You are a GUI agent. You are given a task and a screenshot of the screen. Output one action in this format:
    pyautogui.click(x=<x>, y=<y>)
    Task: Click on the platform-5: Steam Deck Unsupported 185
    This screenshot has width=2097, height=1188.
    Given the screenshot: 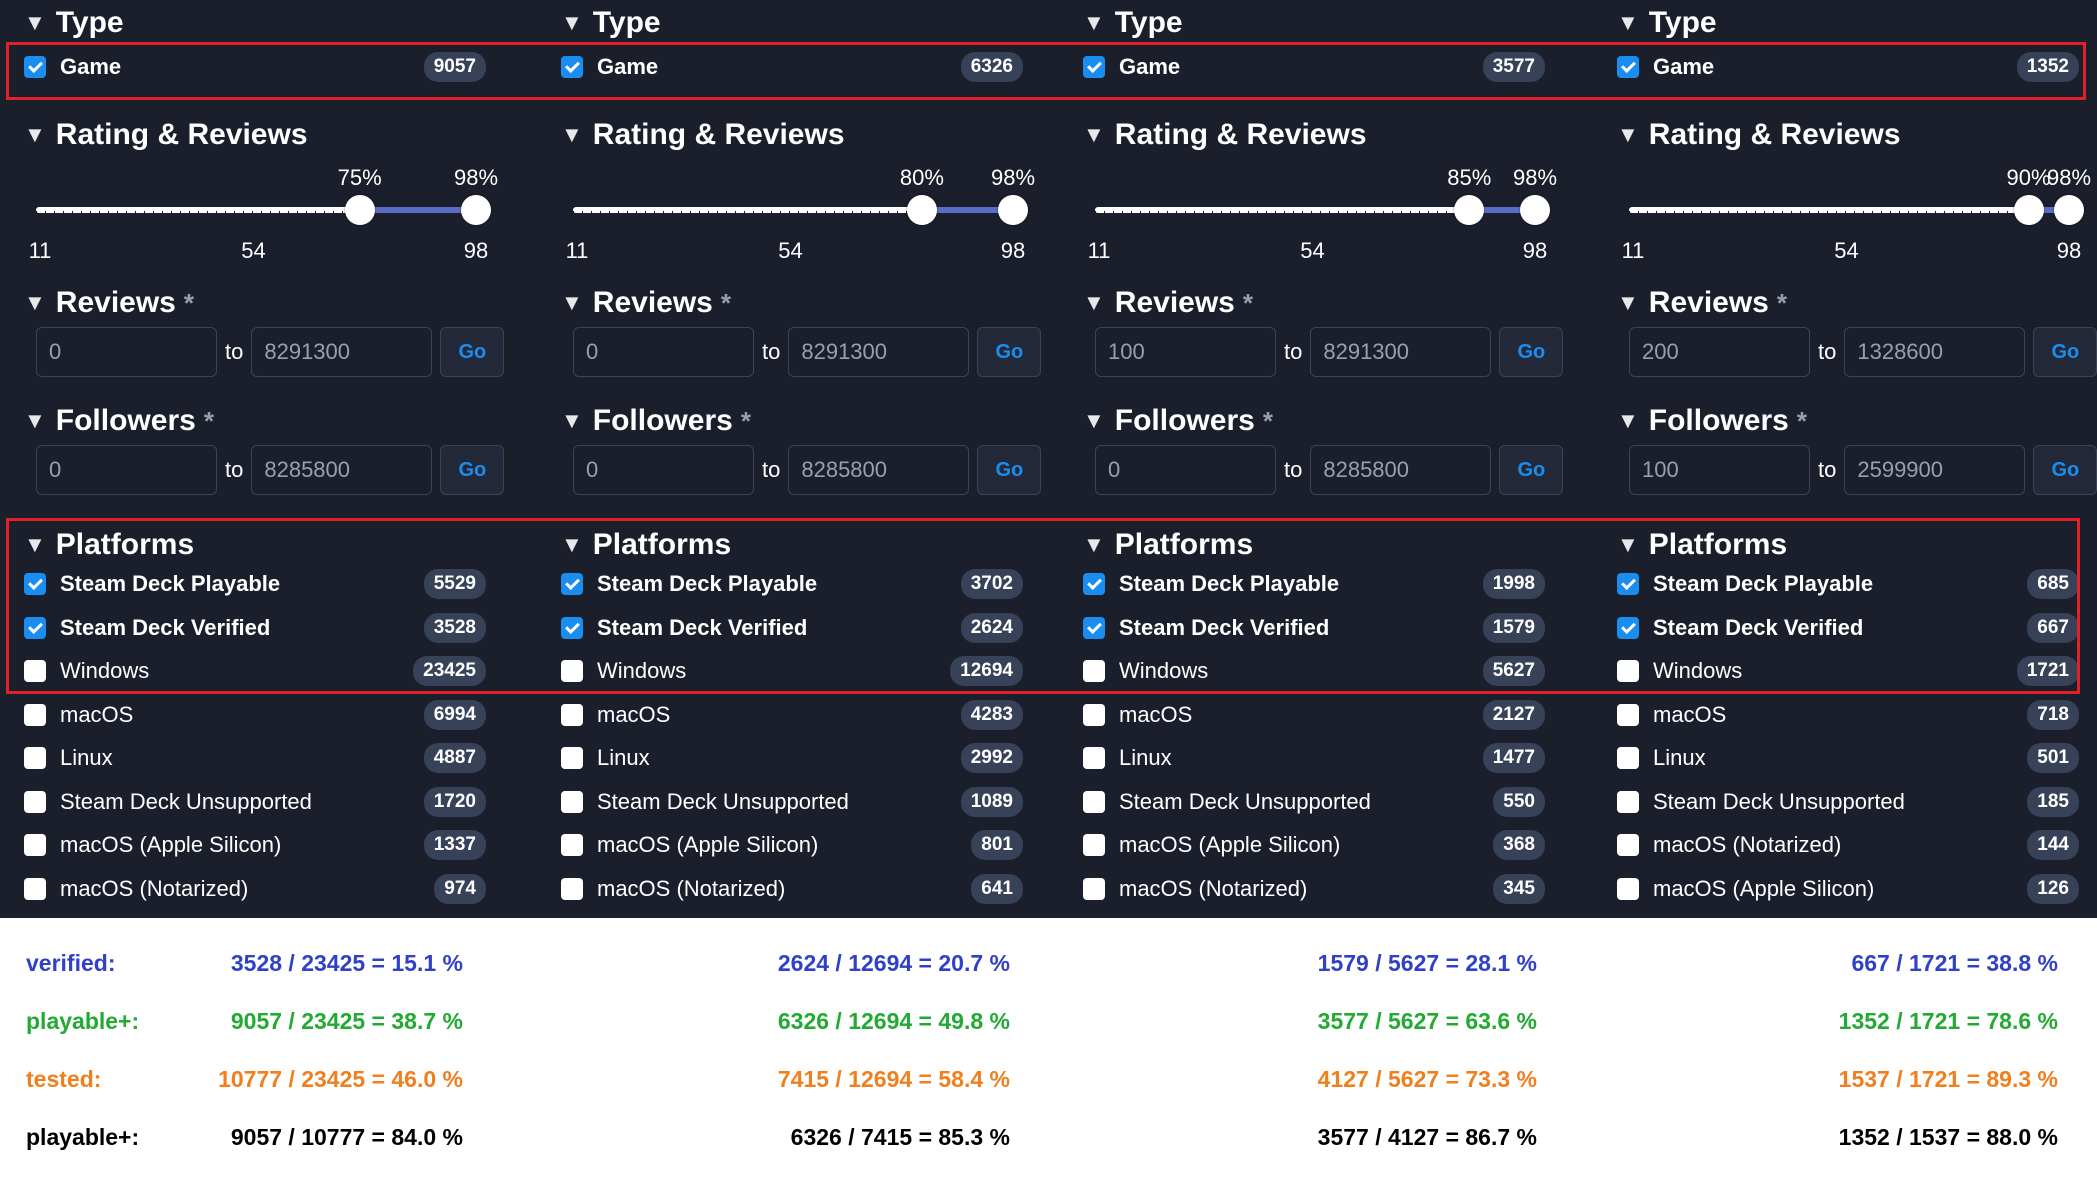 What is the action you would take?
    pyautogui.click(x=1848, y=802)
    